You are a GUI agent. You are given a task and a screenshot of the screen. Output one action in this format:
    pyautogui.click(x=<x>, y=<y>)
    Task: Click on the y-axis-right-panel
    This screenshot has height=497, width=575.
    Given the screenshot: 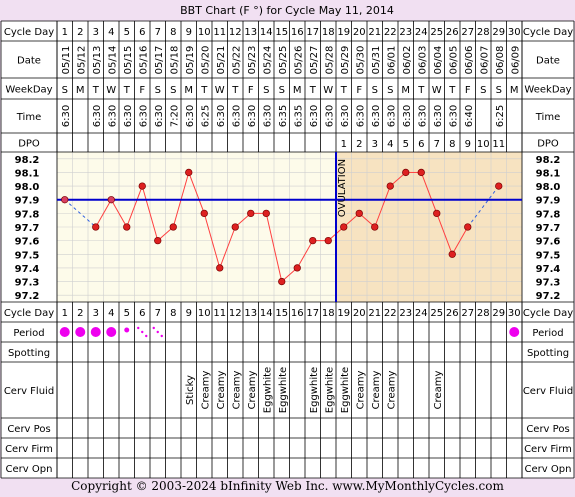 What is the action you would take?
    pyautogui.click(x=548, y=227)
    